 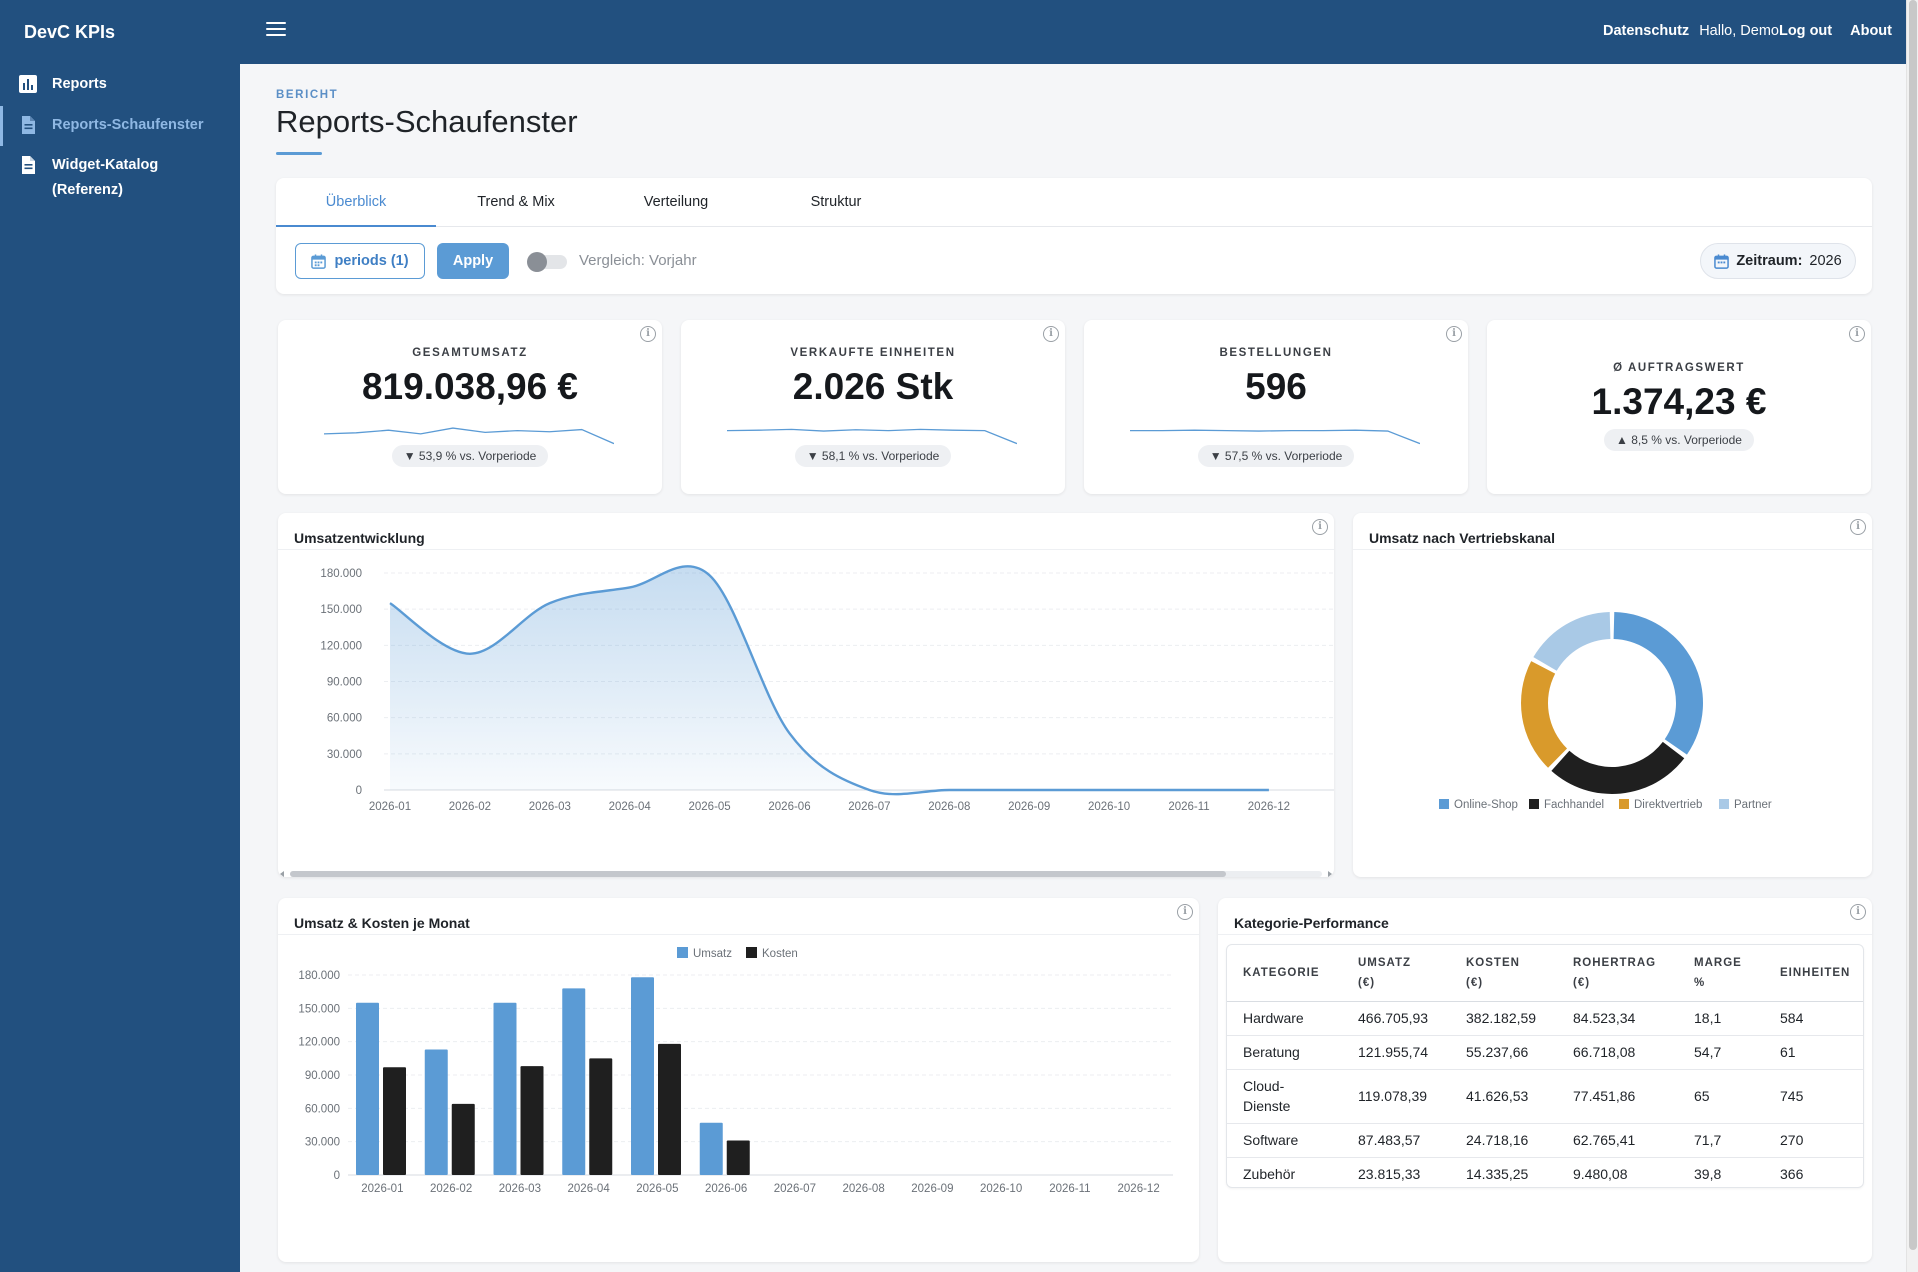 I want to click on about-link: About, so click(x=1871, y=31).